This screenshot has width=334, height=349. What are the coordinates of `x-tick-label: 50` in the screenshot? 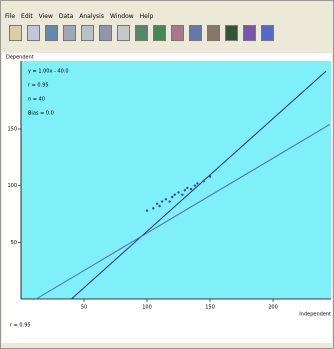 It's located at (84, 308).